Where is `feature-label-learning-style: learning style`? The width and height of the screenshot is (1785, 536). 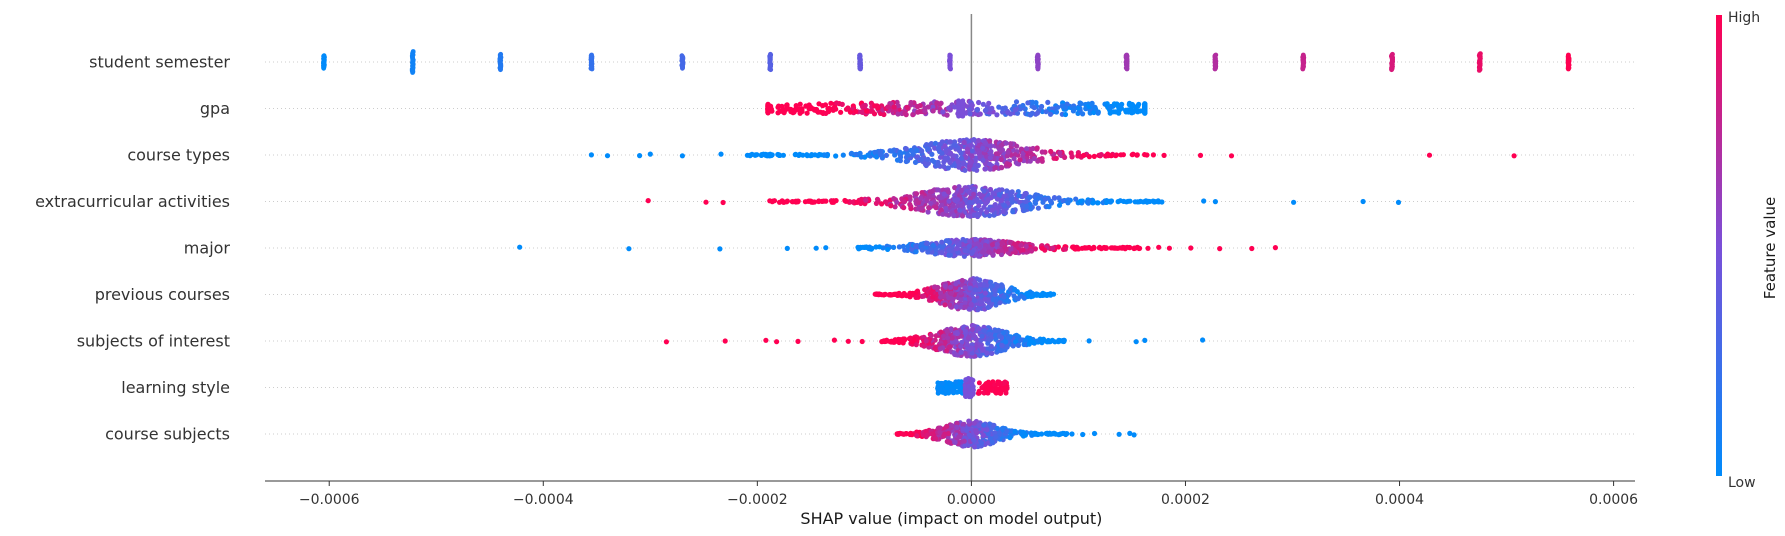
feature-label-learning-style: learning style is located at coordinates (175, 387).